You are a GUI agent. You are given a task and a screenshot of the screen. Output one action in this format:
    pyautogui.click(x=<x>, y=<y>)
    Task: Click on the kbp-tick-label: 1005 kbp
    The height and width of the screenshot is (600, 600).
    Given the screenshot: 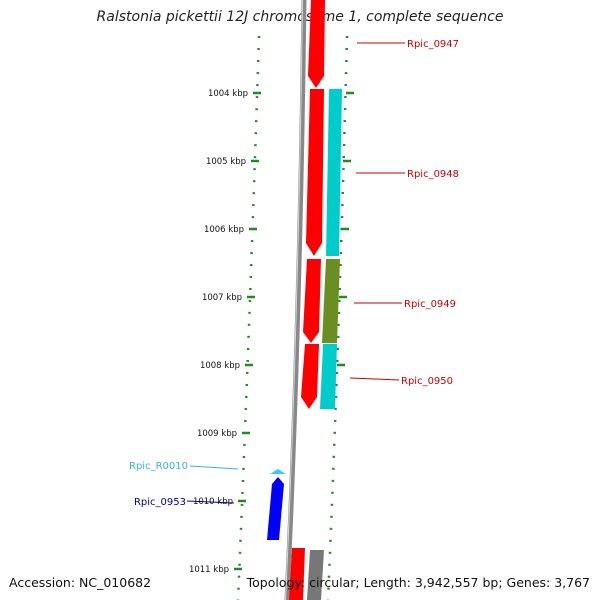 What is the action you would take?
    pyautogui.click(x=226, y=162)
    